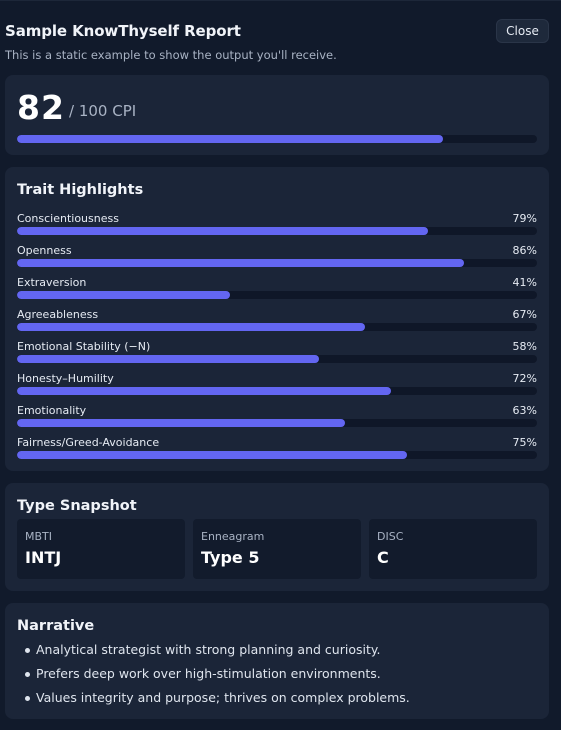  What do you see at coordinates (123, 31) in the screenshot?
I see `modal-title: Sample KnowThyself Report` at bounding box center [123, 31].